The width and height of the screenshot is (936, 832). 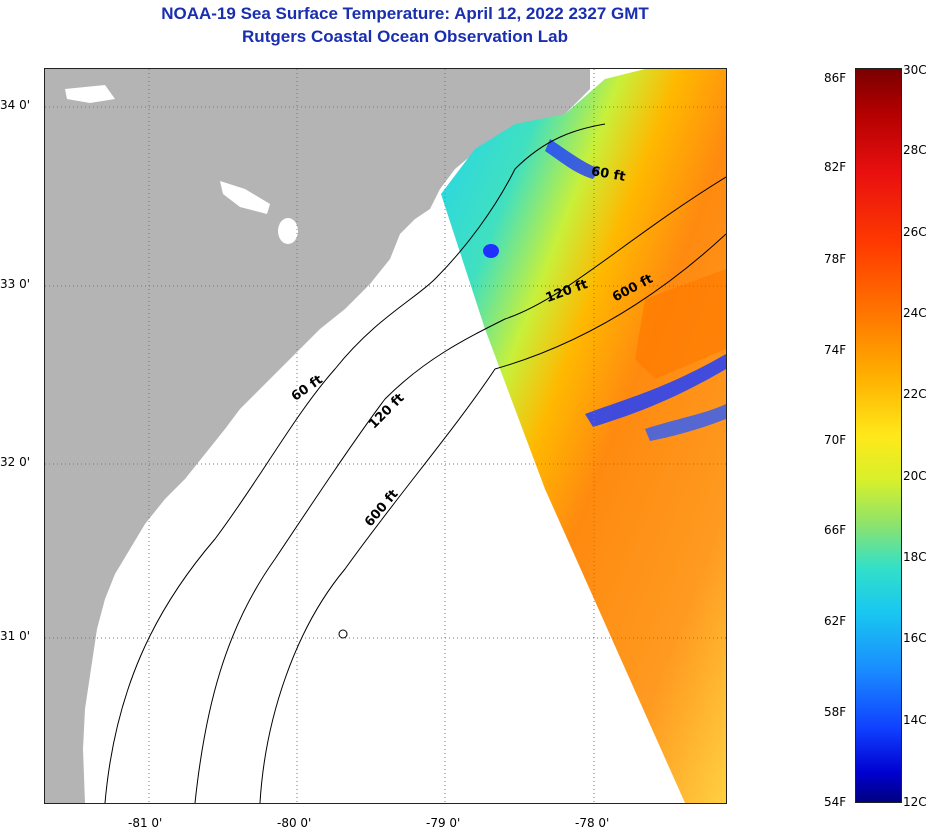 What do you see at coordinates (15, 105) in the screenshot?
I see `lat-label: 34 0'` at bounding box center [15, 105].